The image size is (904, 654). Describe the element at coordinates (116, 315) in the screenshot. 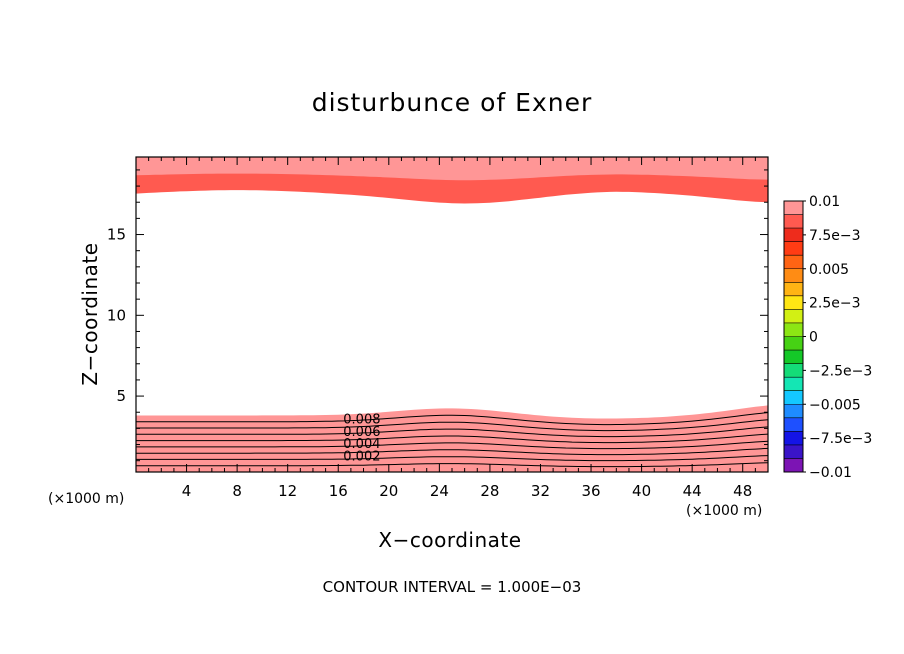

I see `y-tick-label: 10` at that location.